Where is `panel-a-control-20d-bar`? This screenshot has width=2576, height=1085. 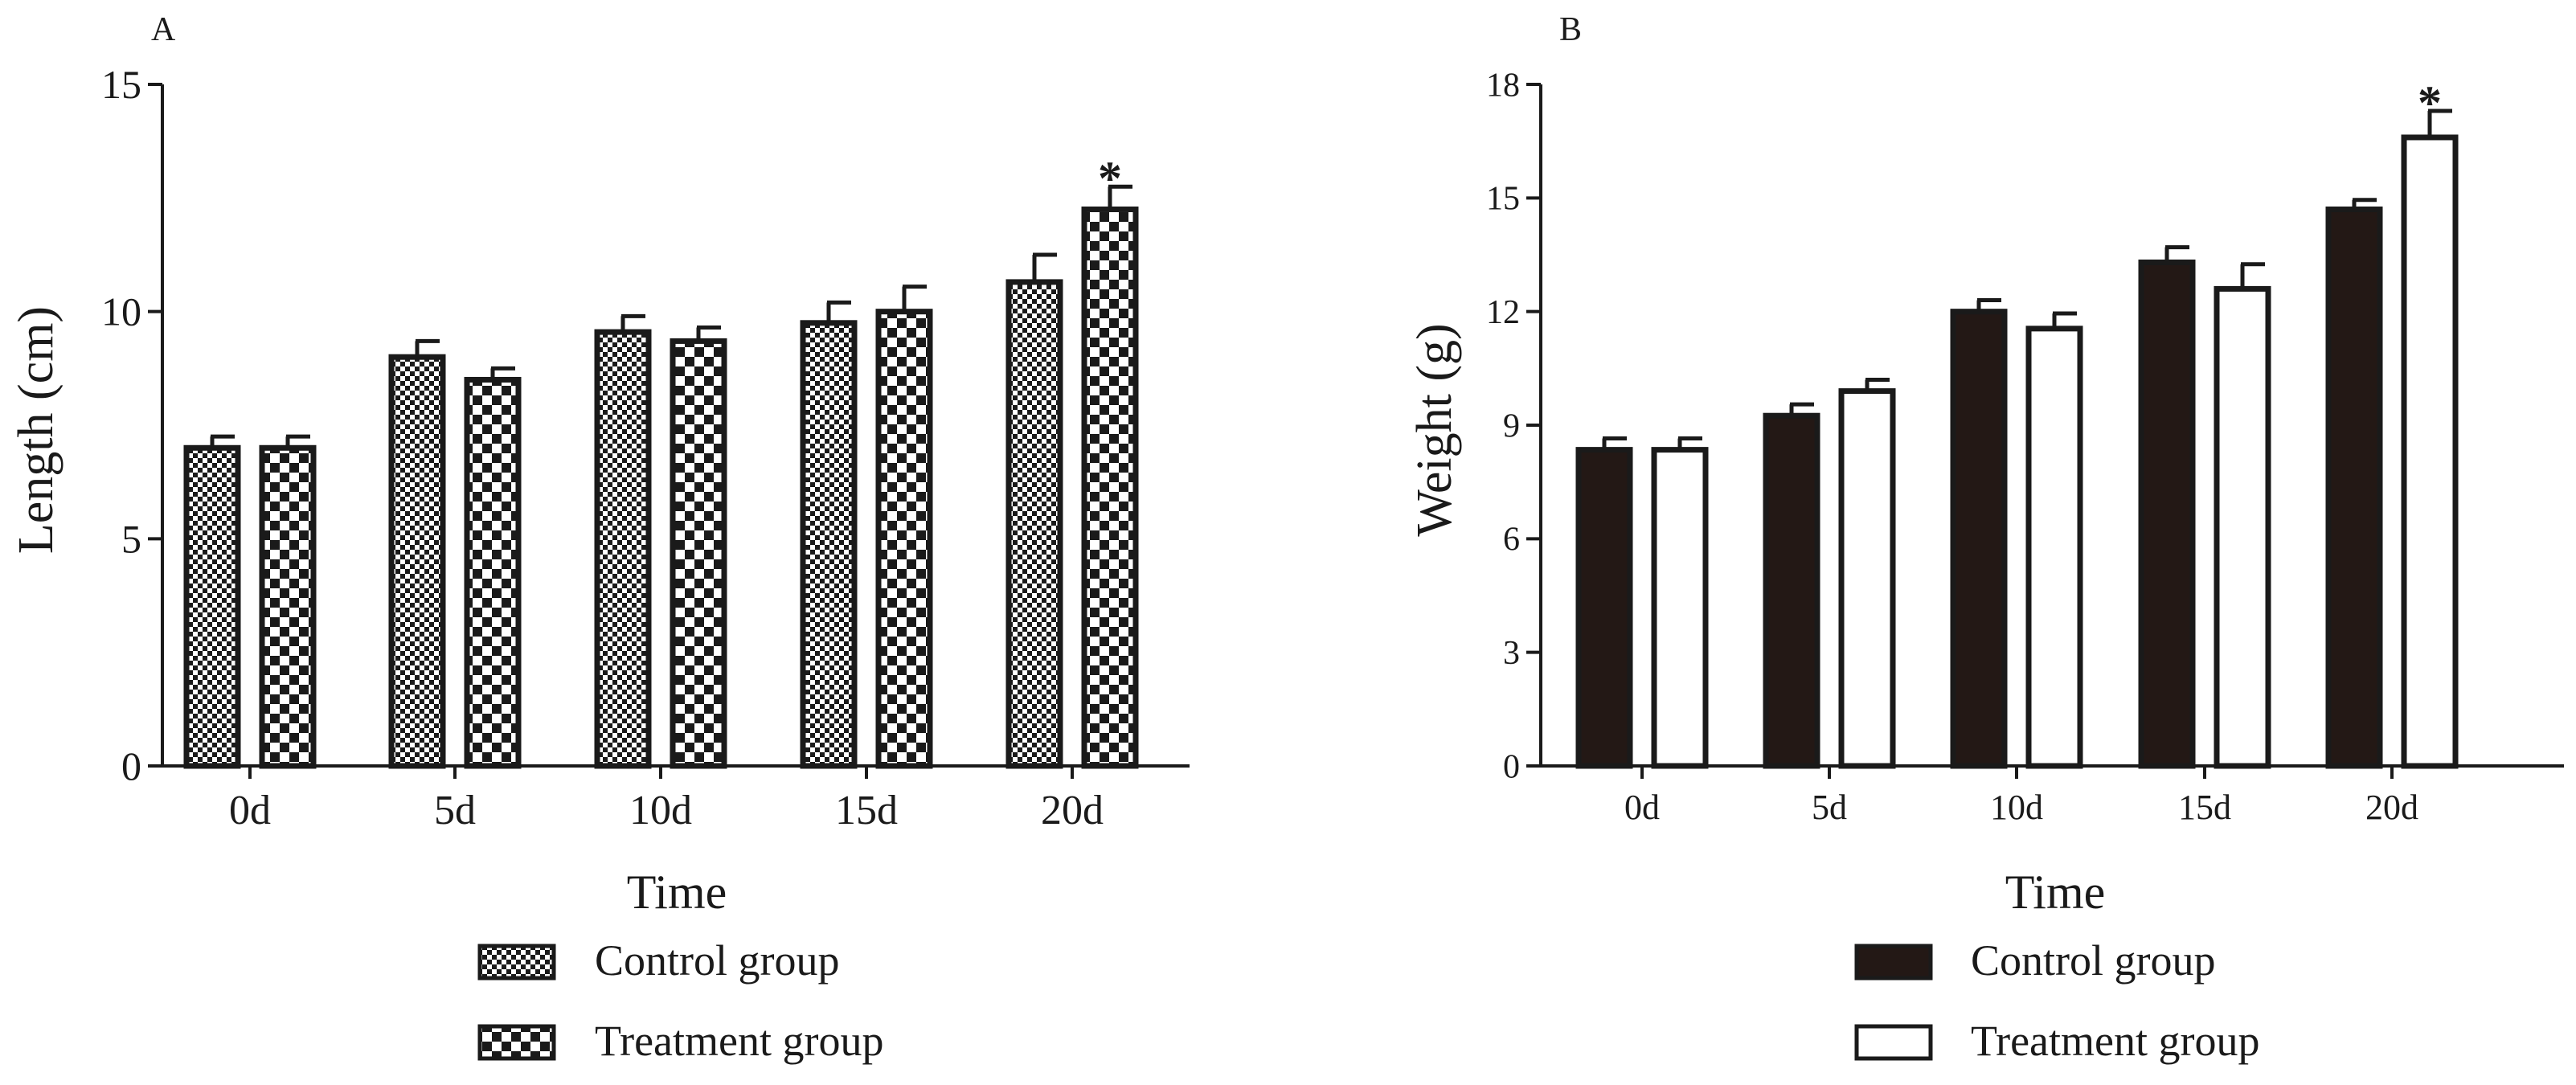
panel-a-control-20d-bar is located at coordinates (1034, 524).